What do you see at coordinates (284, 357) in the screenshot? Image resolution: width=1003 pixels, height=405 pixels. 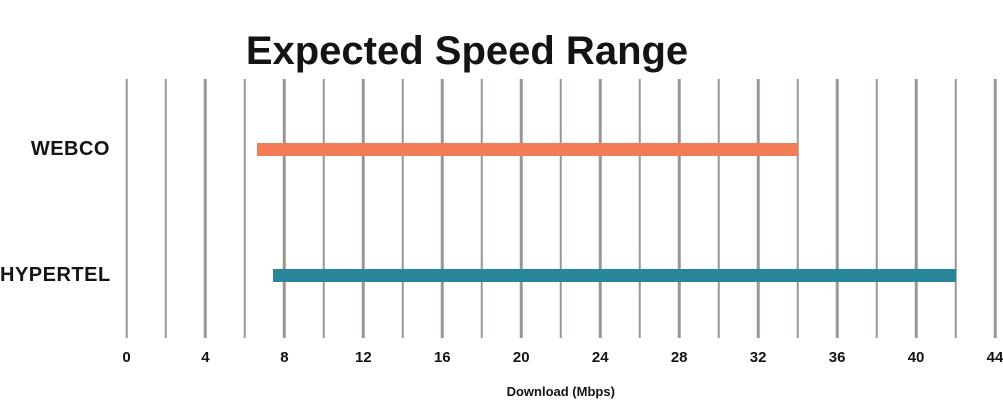 I see `x-tick-label: 8` at bounding box center [284, 357].